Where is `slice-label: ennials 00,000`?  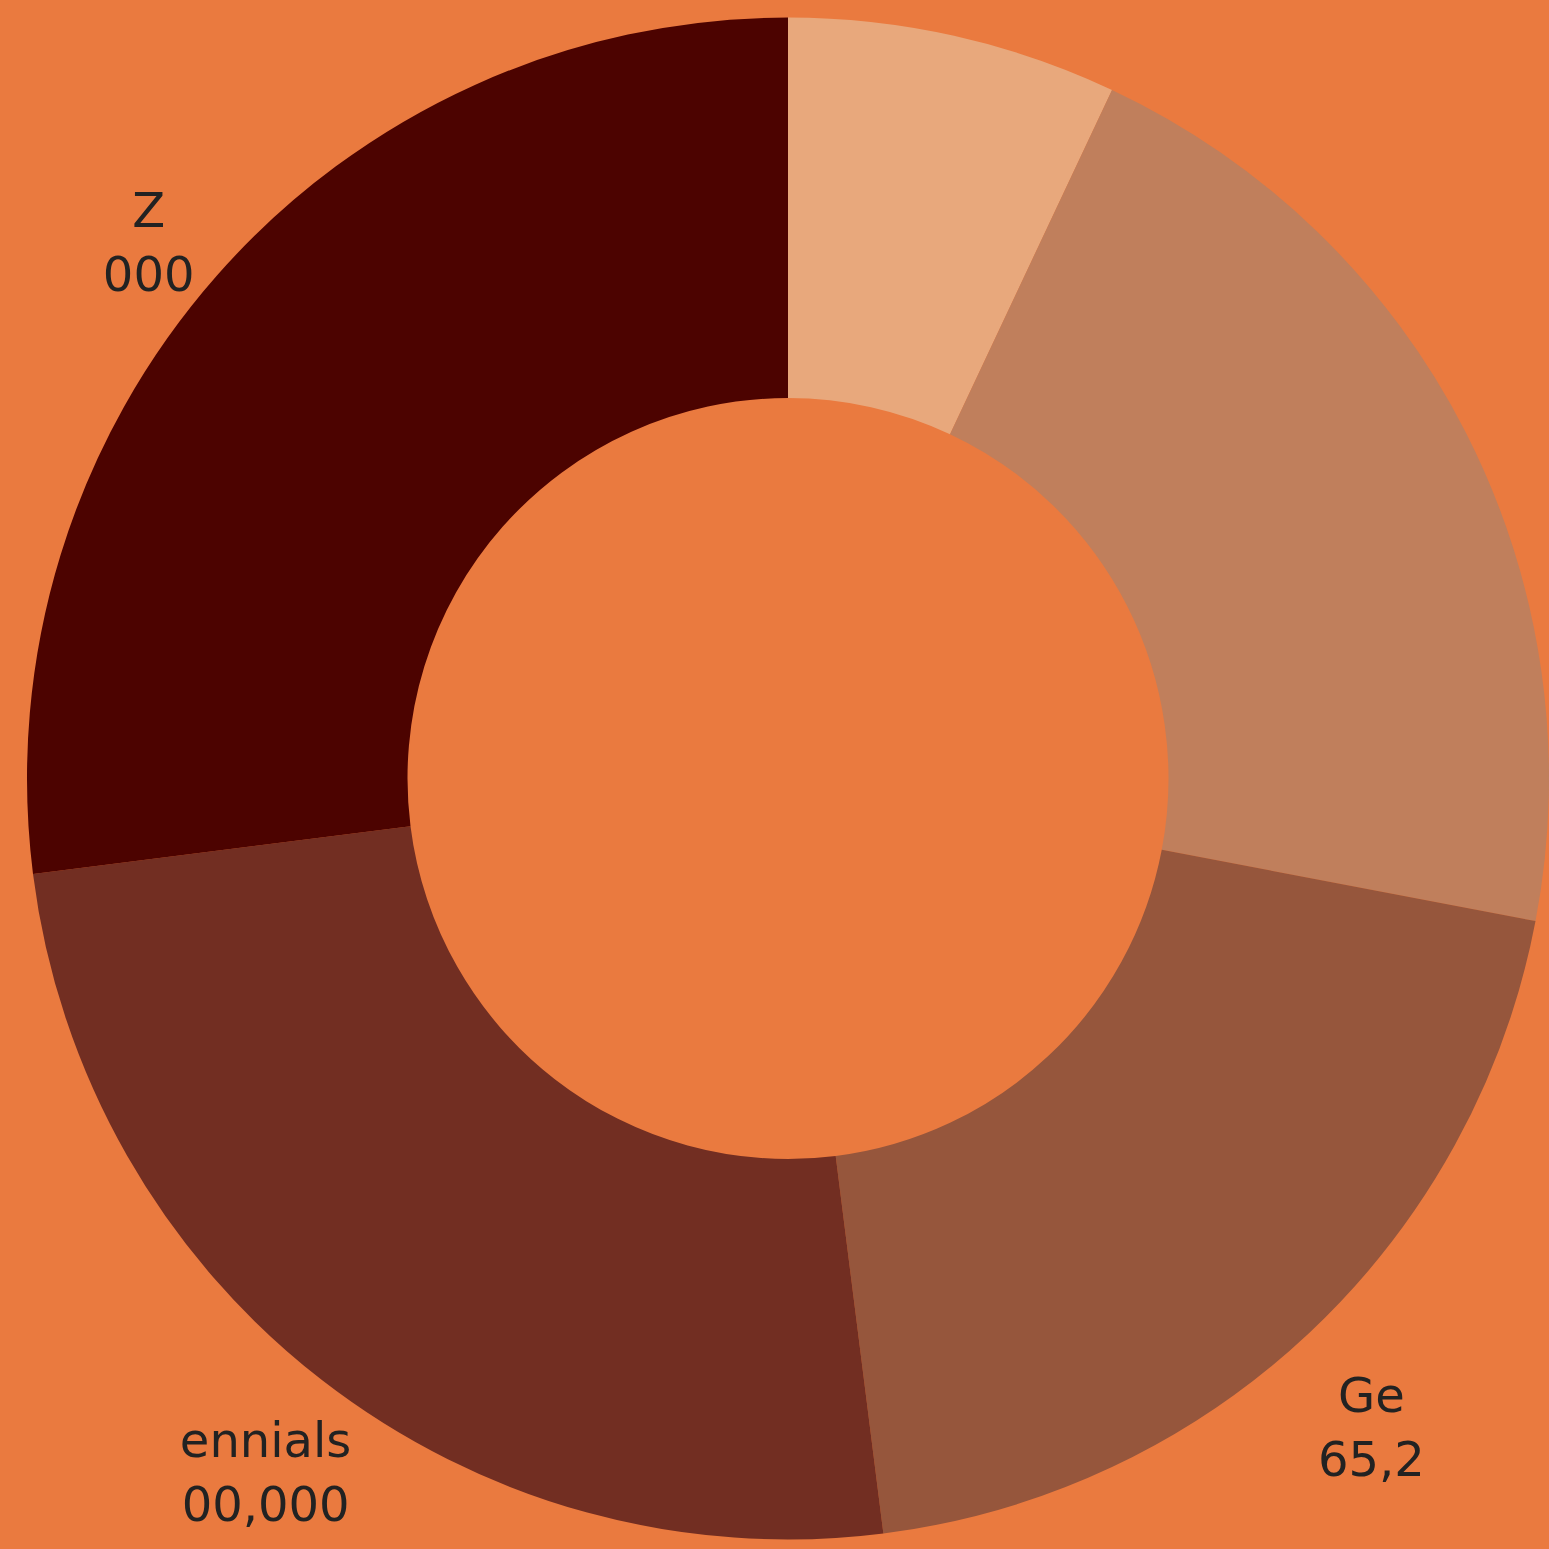 slice-label: ennials 00,000 is located at coordinates (265, 1472).